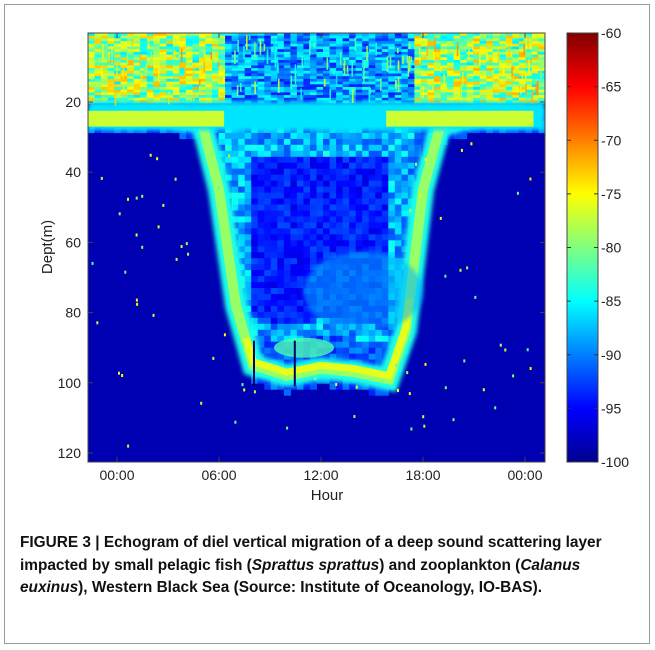  What do you see at coordinates (615, 462) in the screenshot?
I see `colorbar-tick-label: -100` at bounding box center [615, 462].